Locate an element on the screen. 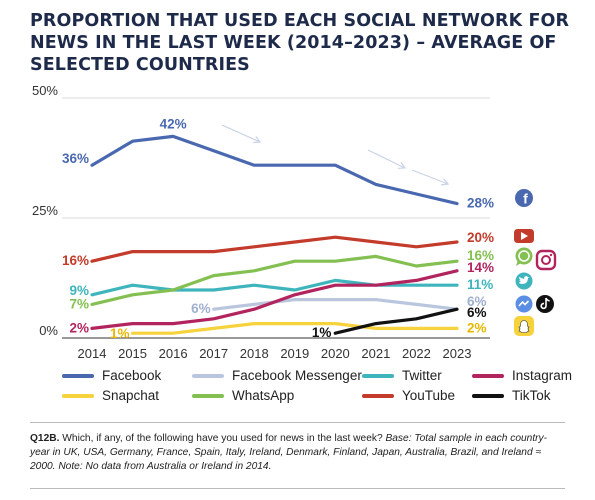 The image size is (595, 500). legend-item-whatsapp: WhatsApp is located at coordinates (243, 395).